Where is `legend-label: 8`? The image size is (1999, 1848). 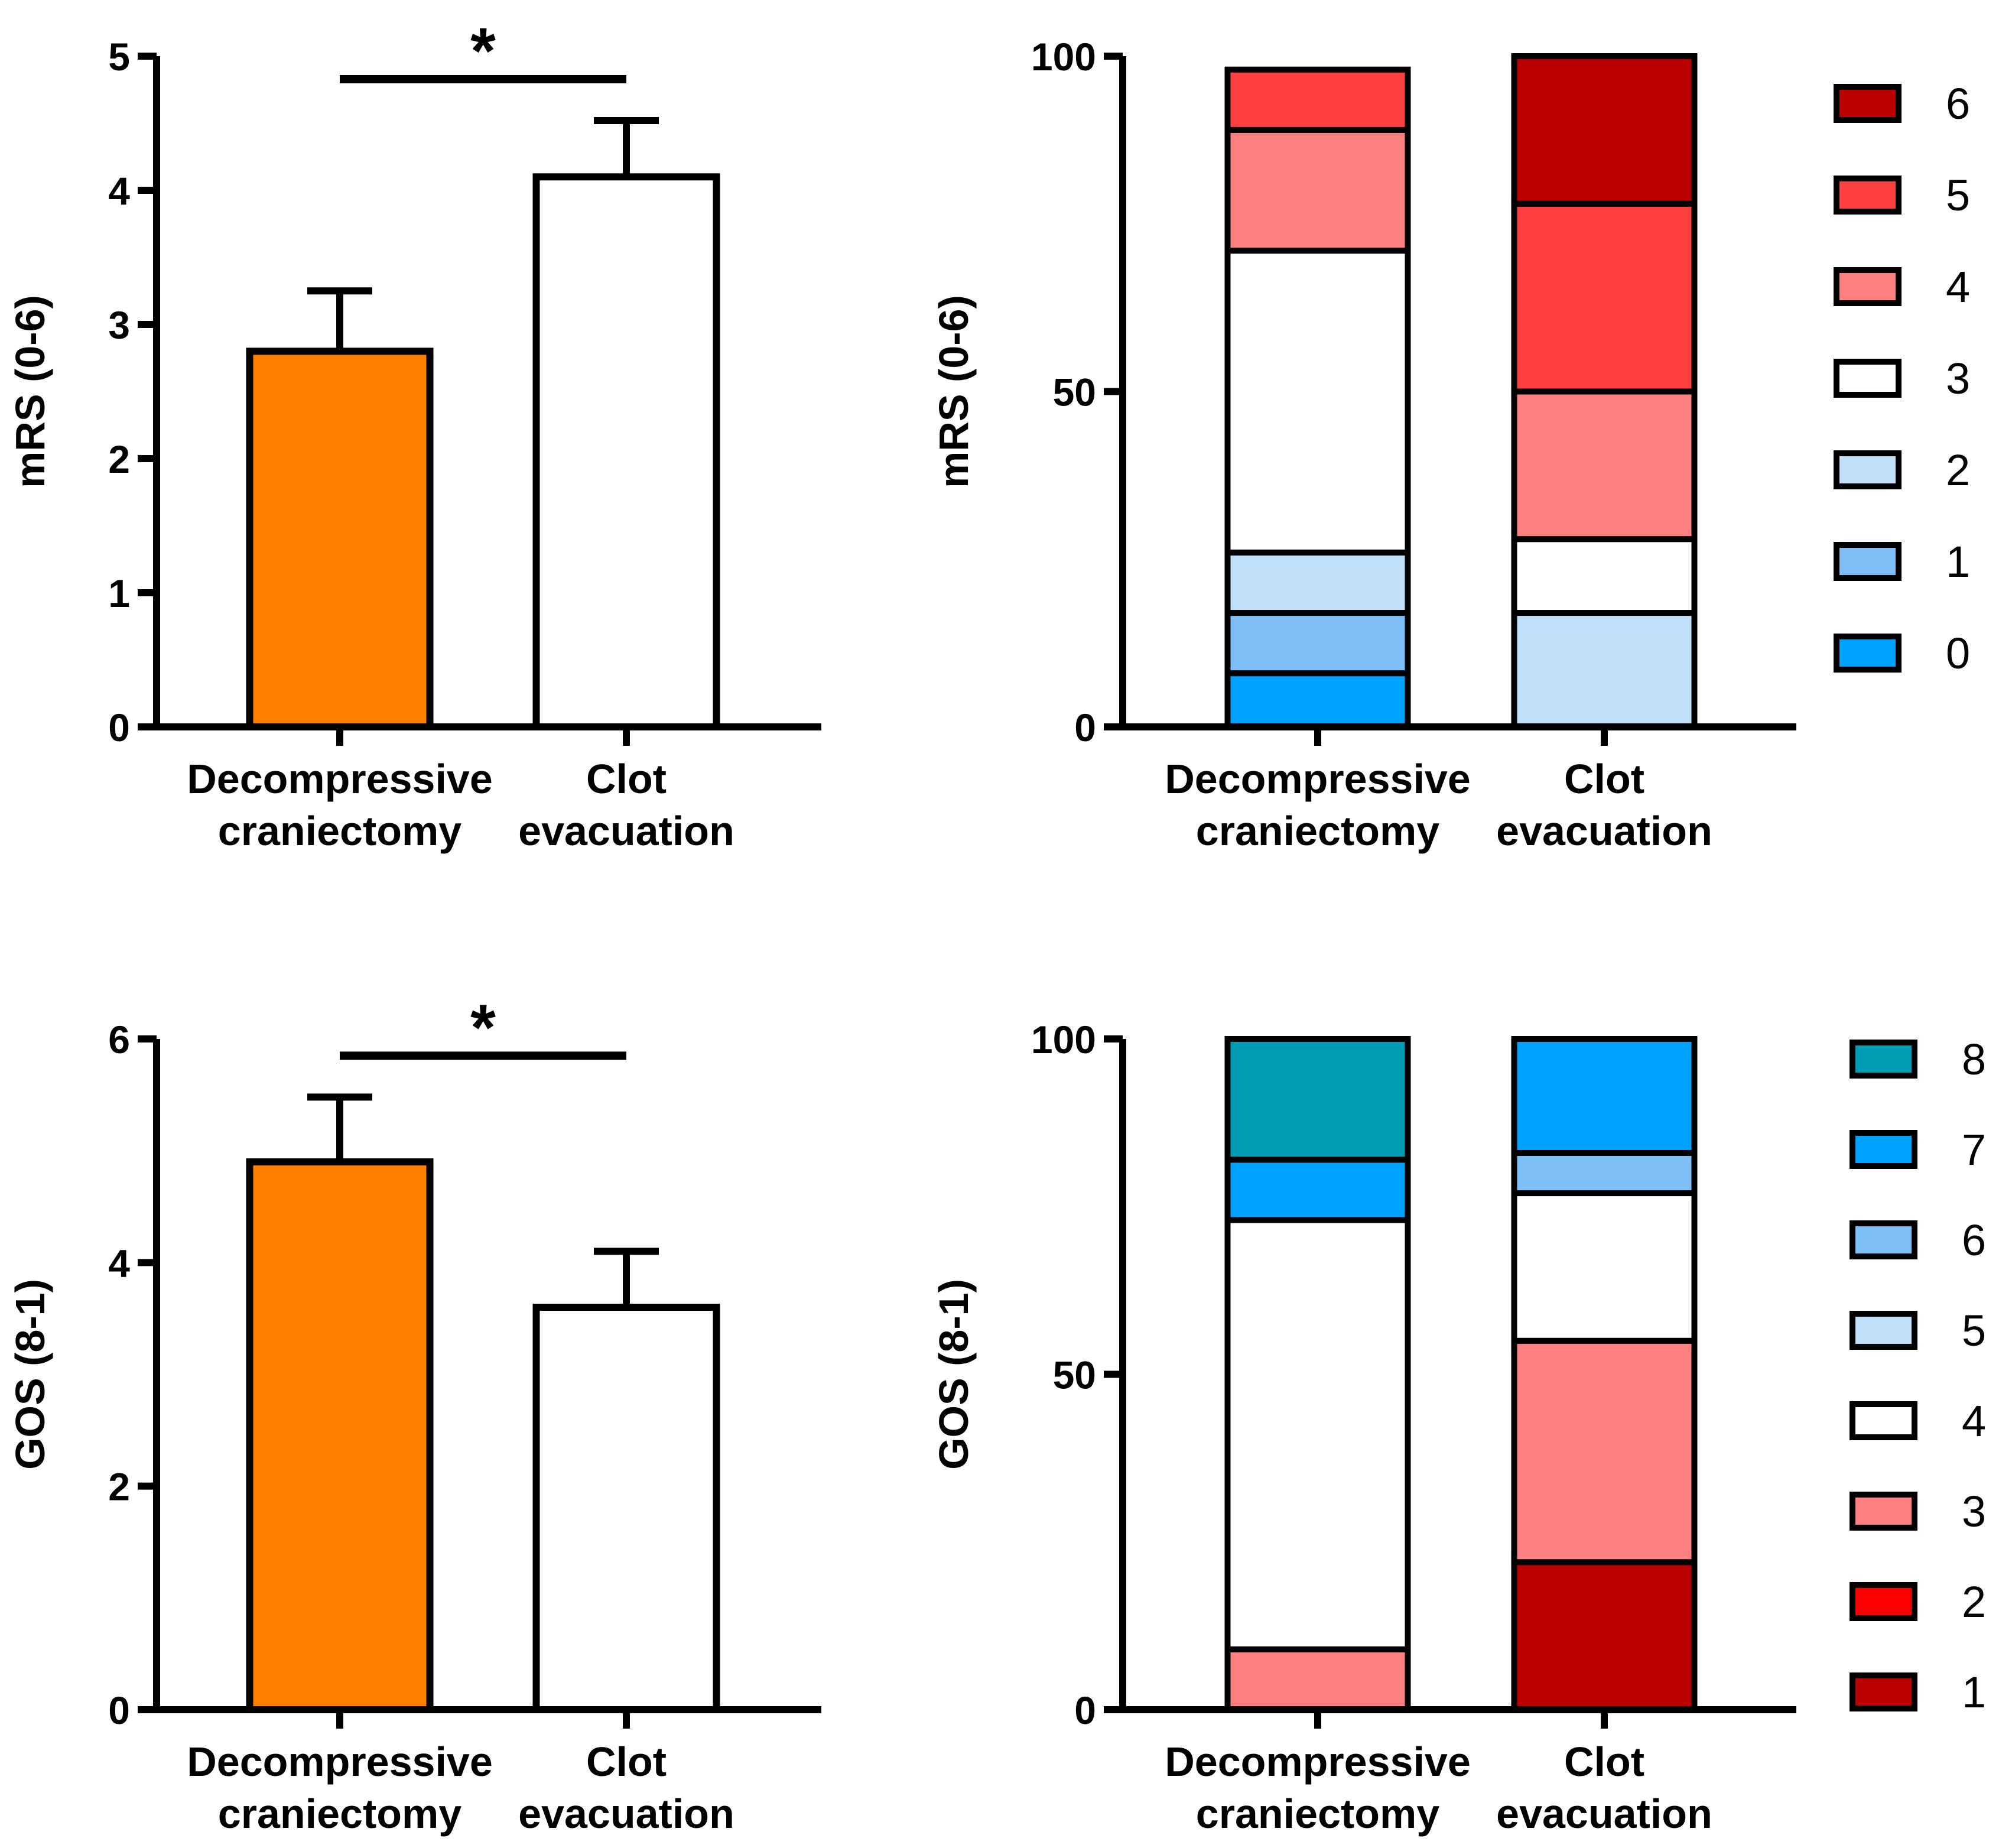
legend-label: 8 is located at coordinates (1974, 1059).